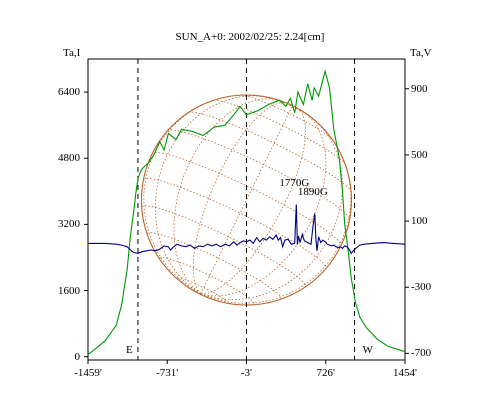 Image resolution: width=500 pixels, height=400 pixels. Describe the element at coordinates (88, 373) in the screenshot. I see `x-tick-label: -1459'` at that location.